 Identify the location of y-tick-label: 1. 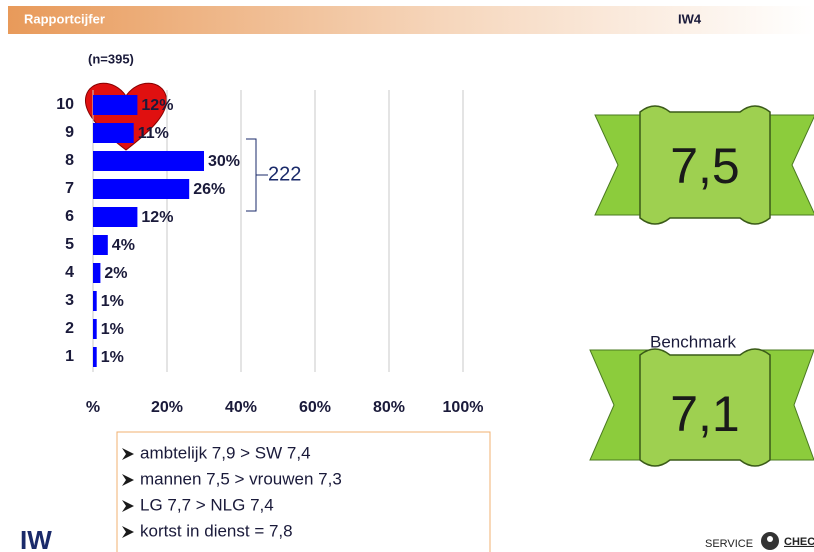
(69, 356).